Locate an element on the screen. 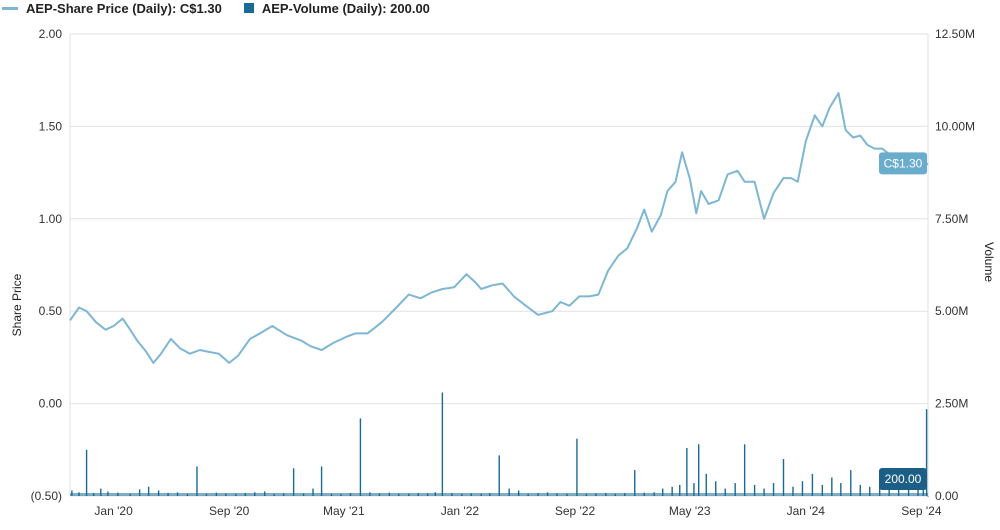  x-tick-label: May '23 is located at coordinates (690, 511).